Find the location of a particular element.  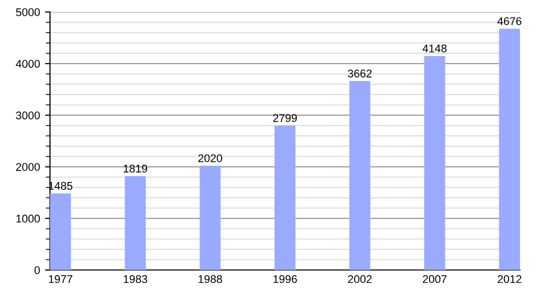

x-tick-label: 2002 is located at coordinates (360, 279).